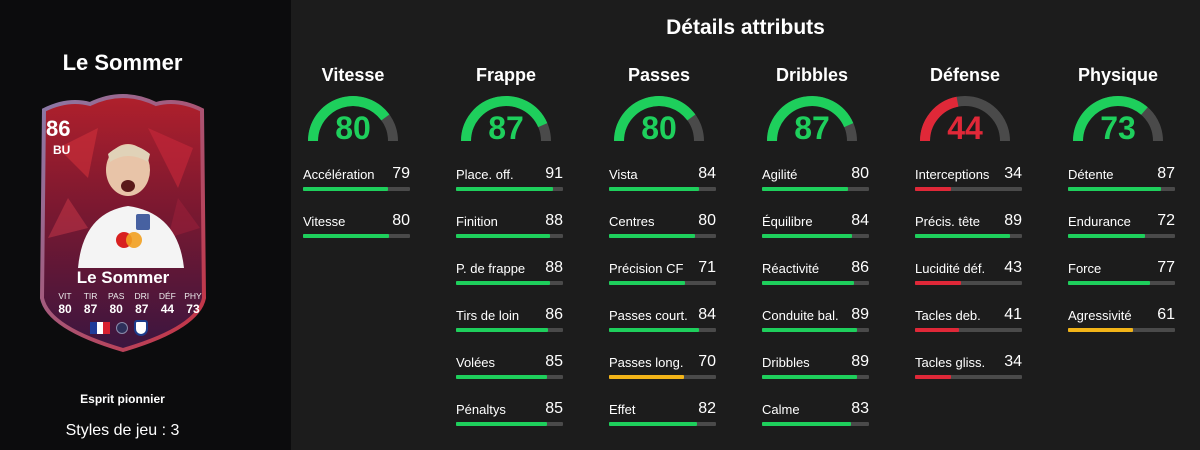 This screenshot has width=1200, height=450. I want to click on card-stat-label: PAS, so click(116, 296).